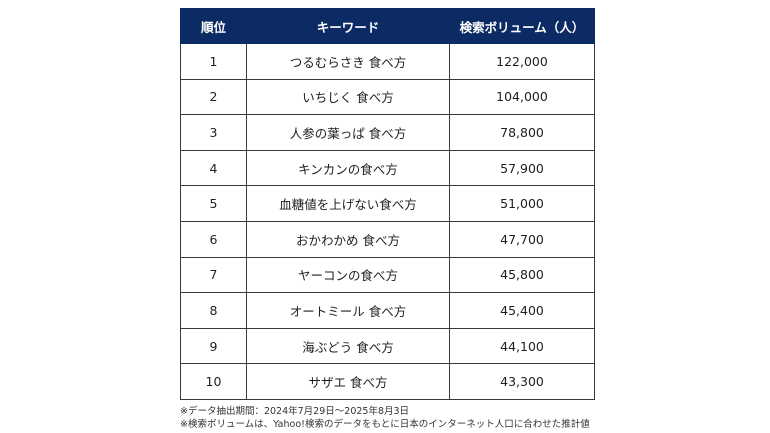 This screenshot has height=433, width=770. I want to click on table-row: 6 おかわかめ 食べ方 47,700, so click(387, 239).